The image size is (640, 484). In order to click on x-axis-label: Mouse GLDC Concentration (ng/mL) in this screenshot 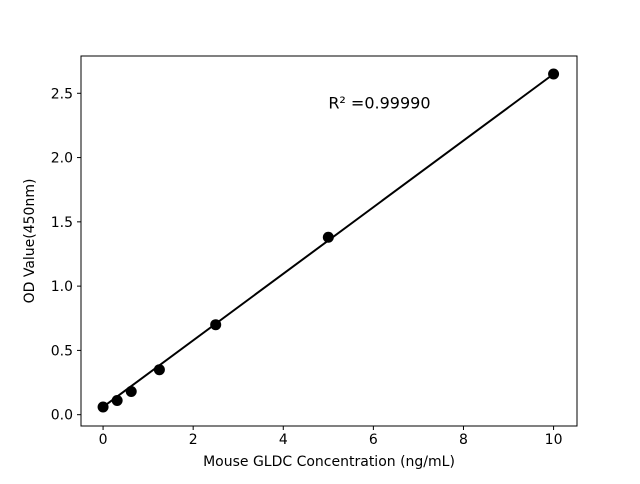, I will do `click(329, 462)`.